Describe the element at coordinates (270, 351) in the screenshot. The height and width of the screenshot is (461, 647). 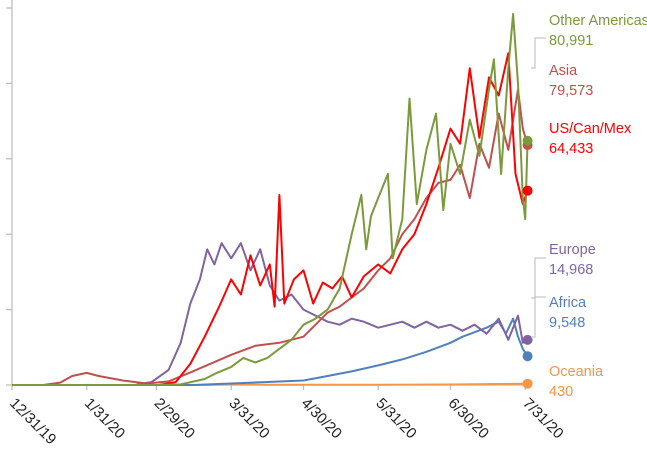
I see `series-line-africa` at that location.